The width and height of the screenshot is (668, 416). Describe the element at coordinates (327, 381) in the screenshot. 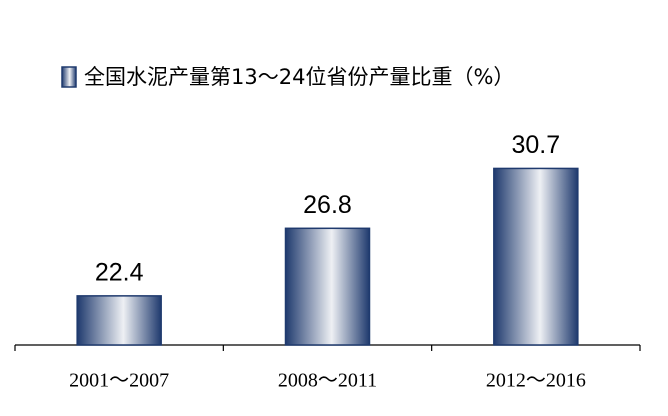

I see `x-tick-label: 2008～2011` at that location.